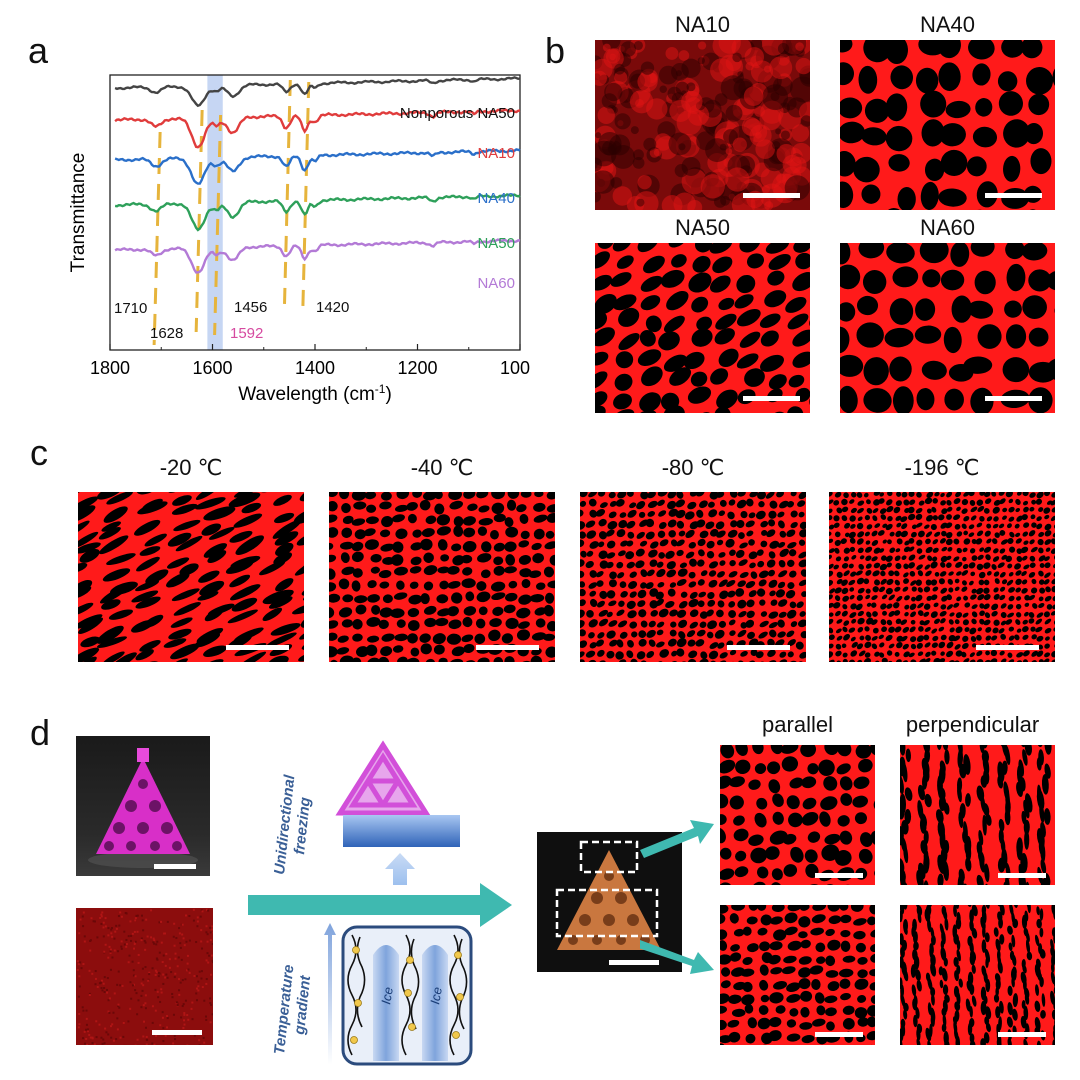 The image size is (1080, 1080). Describe the element at coordinates (40, 732) in the screenshot. I see `panel-label-d: d` at that location.